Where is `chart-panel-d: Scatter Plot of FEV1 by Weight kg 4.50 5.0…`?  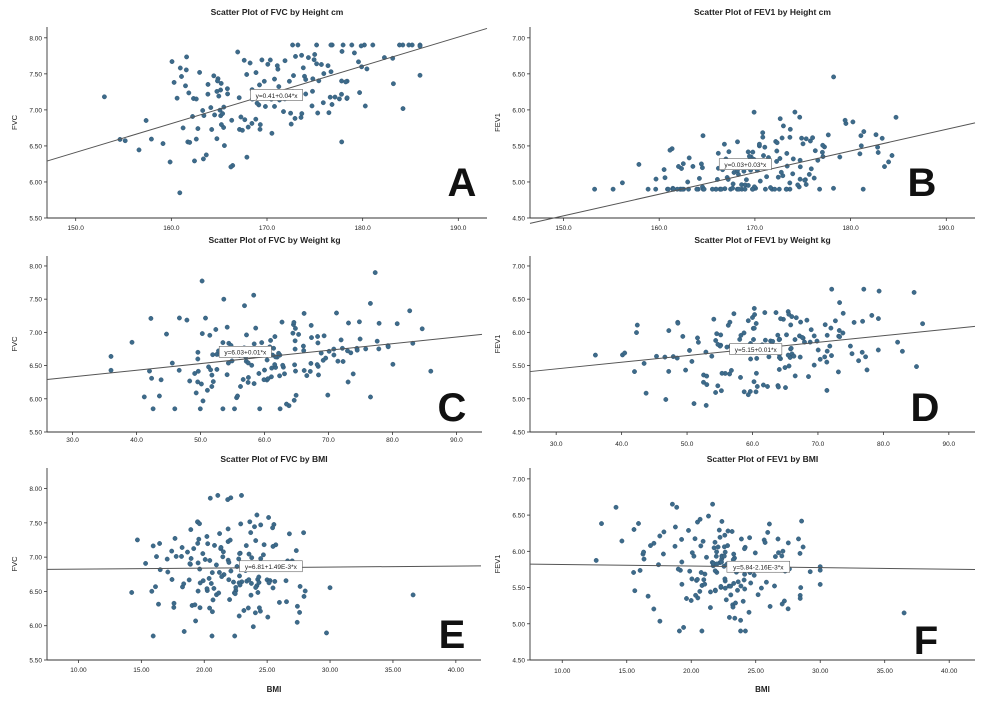 chart-panel-d: Scatter Plot of FEV1 by Weight kg 4.50 5.0… is located at coordinates (734, 341).